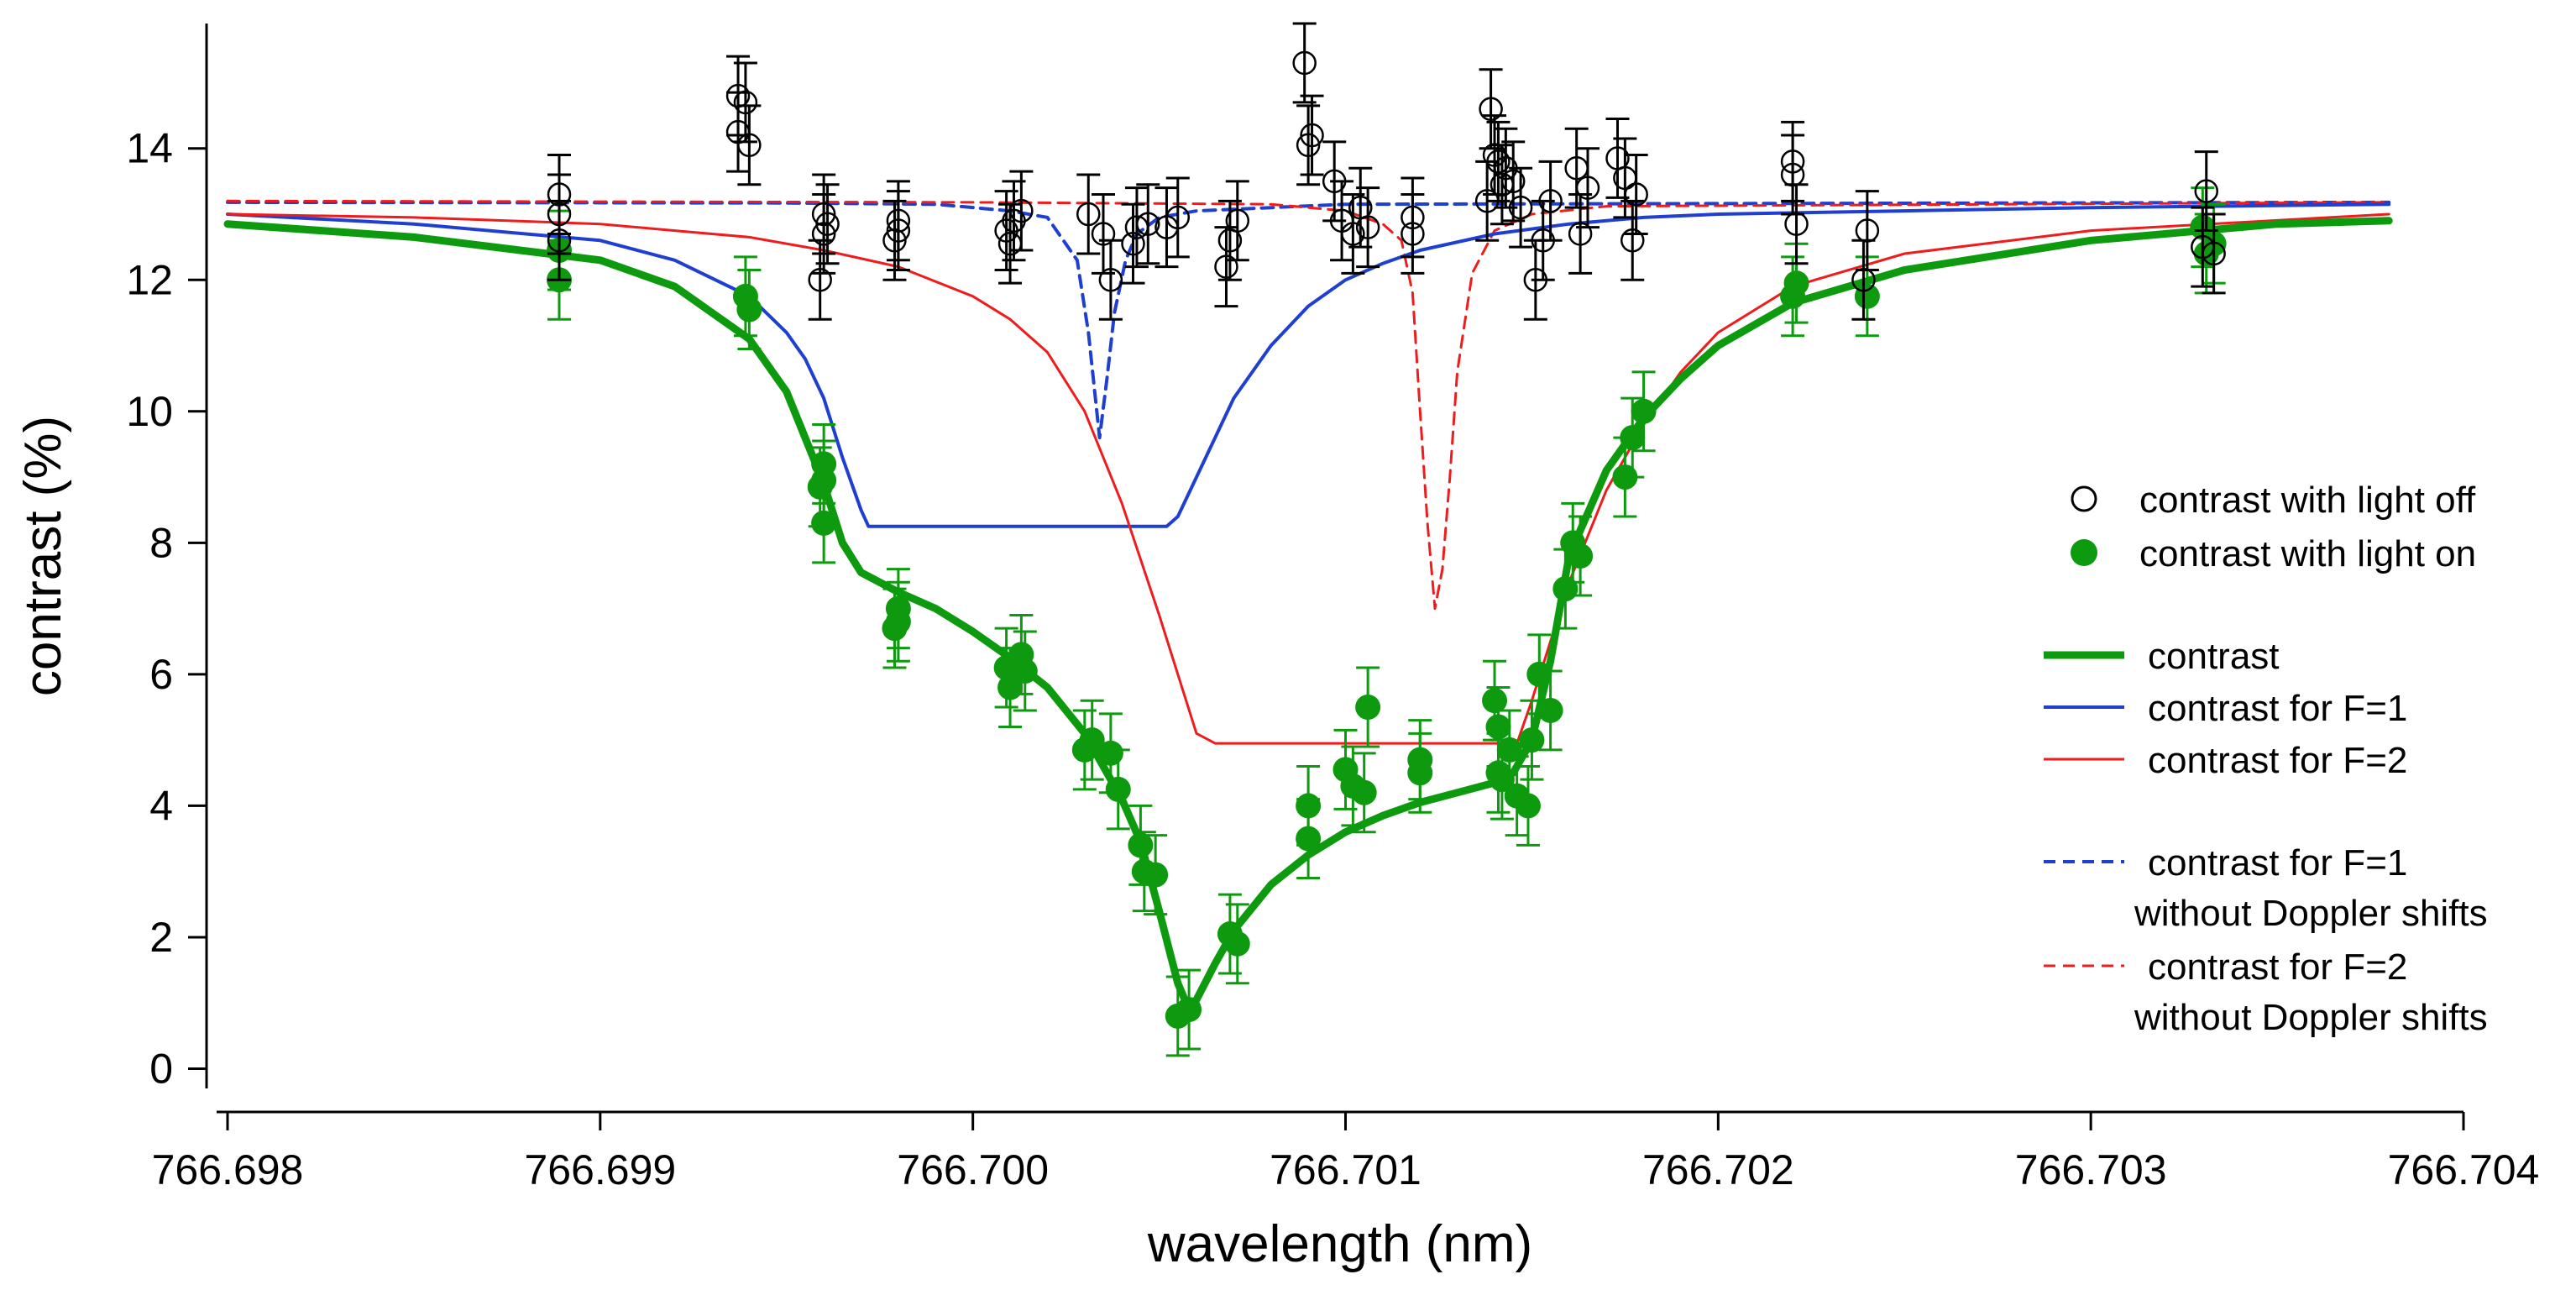  I want to click on y-tick-label: 4, so click(161, 805).